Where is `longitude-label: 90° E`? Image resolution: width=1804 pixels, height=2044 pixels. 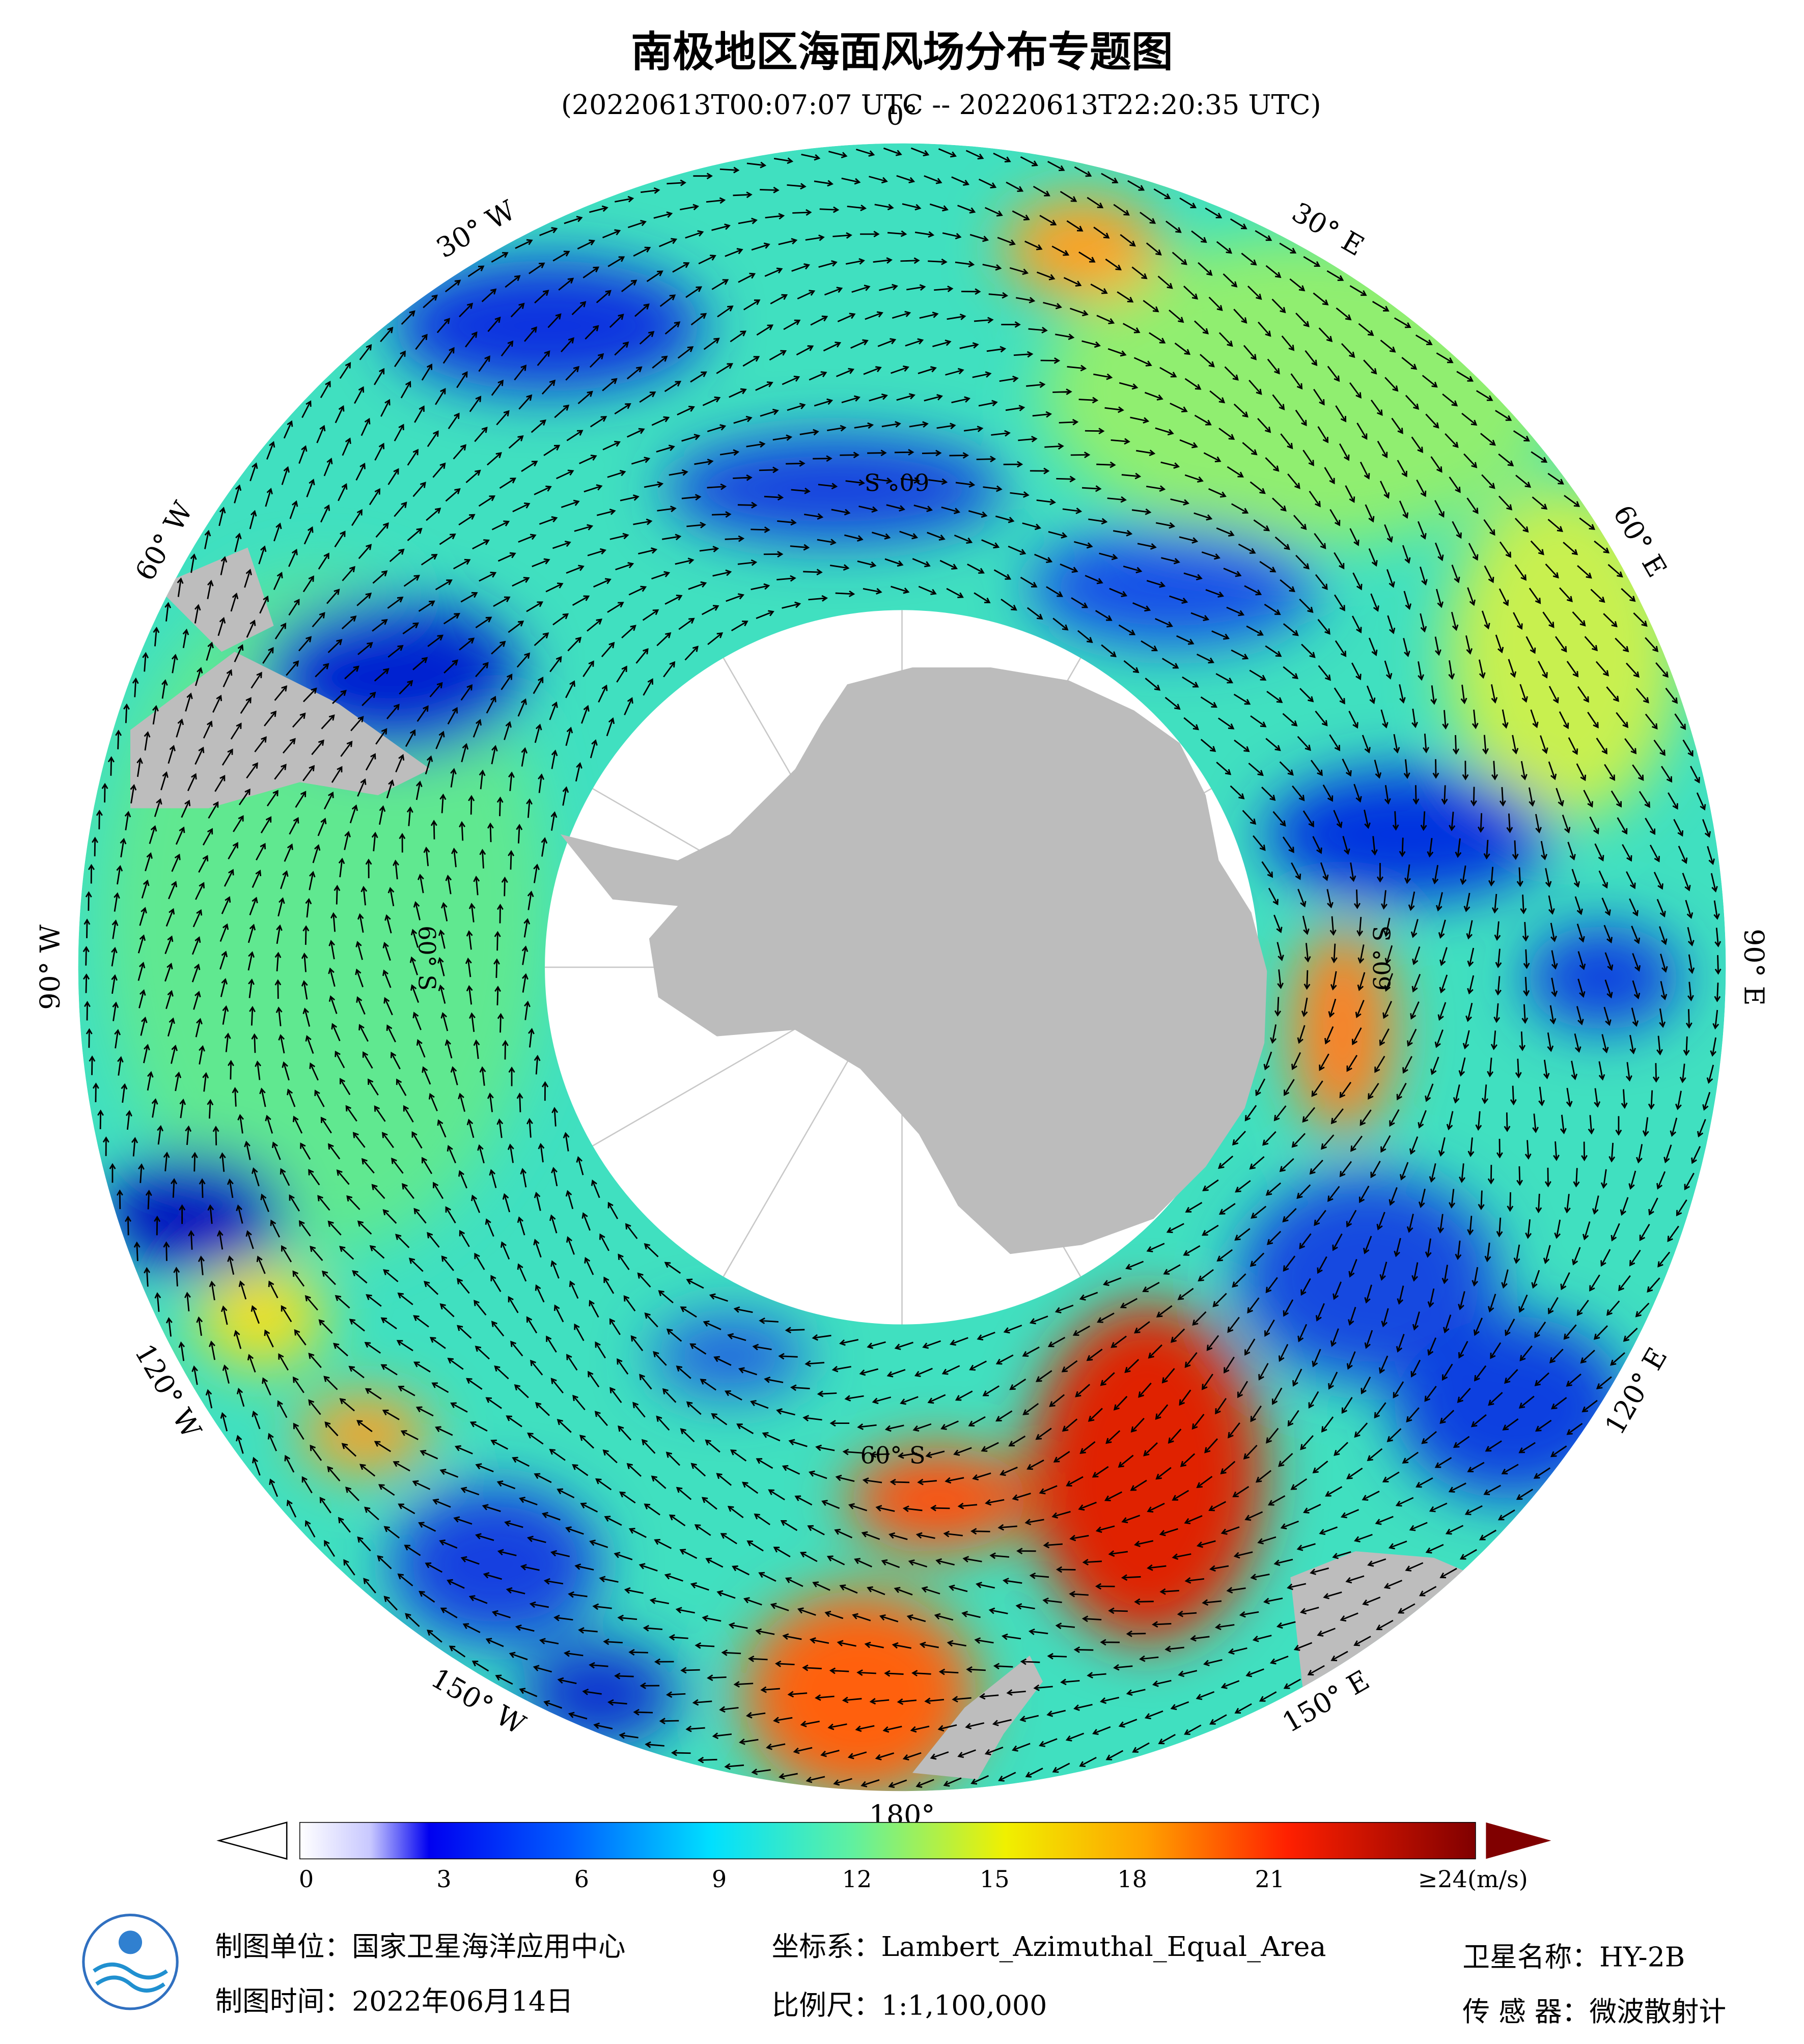
longitude-label: 90° E is located at coordinates (1754, 967).